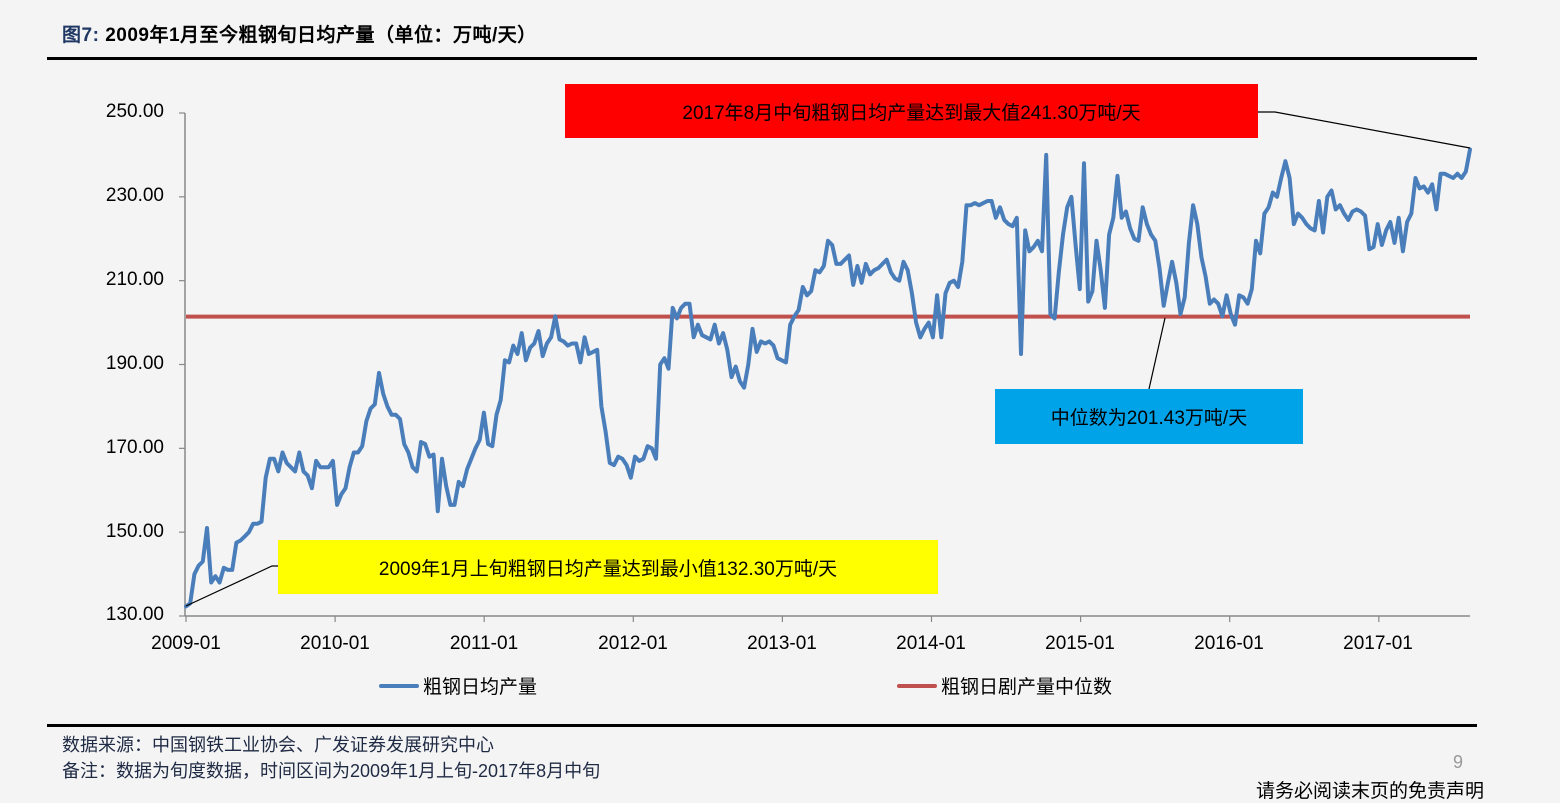 This screenshot has height=803, width=1560. Describe the element at coordinates (911, 111) in the screenshot. I see `max-value-callout: 2017年8月中旬粗钢日均产量达到最大值241.30万吨/天` at that location.